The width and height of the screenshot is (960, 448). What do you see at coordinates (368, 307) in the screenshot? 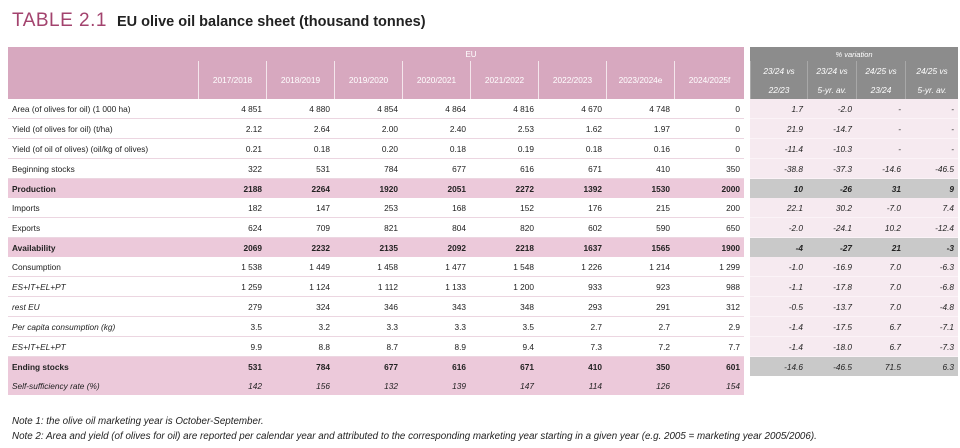
I see `value-cell: 346` at bounding box center [368, 307].